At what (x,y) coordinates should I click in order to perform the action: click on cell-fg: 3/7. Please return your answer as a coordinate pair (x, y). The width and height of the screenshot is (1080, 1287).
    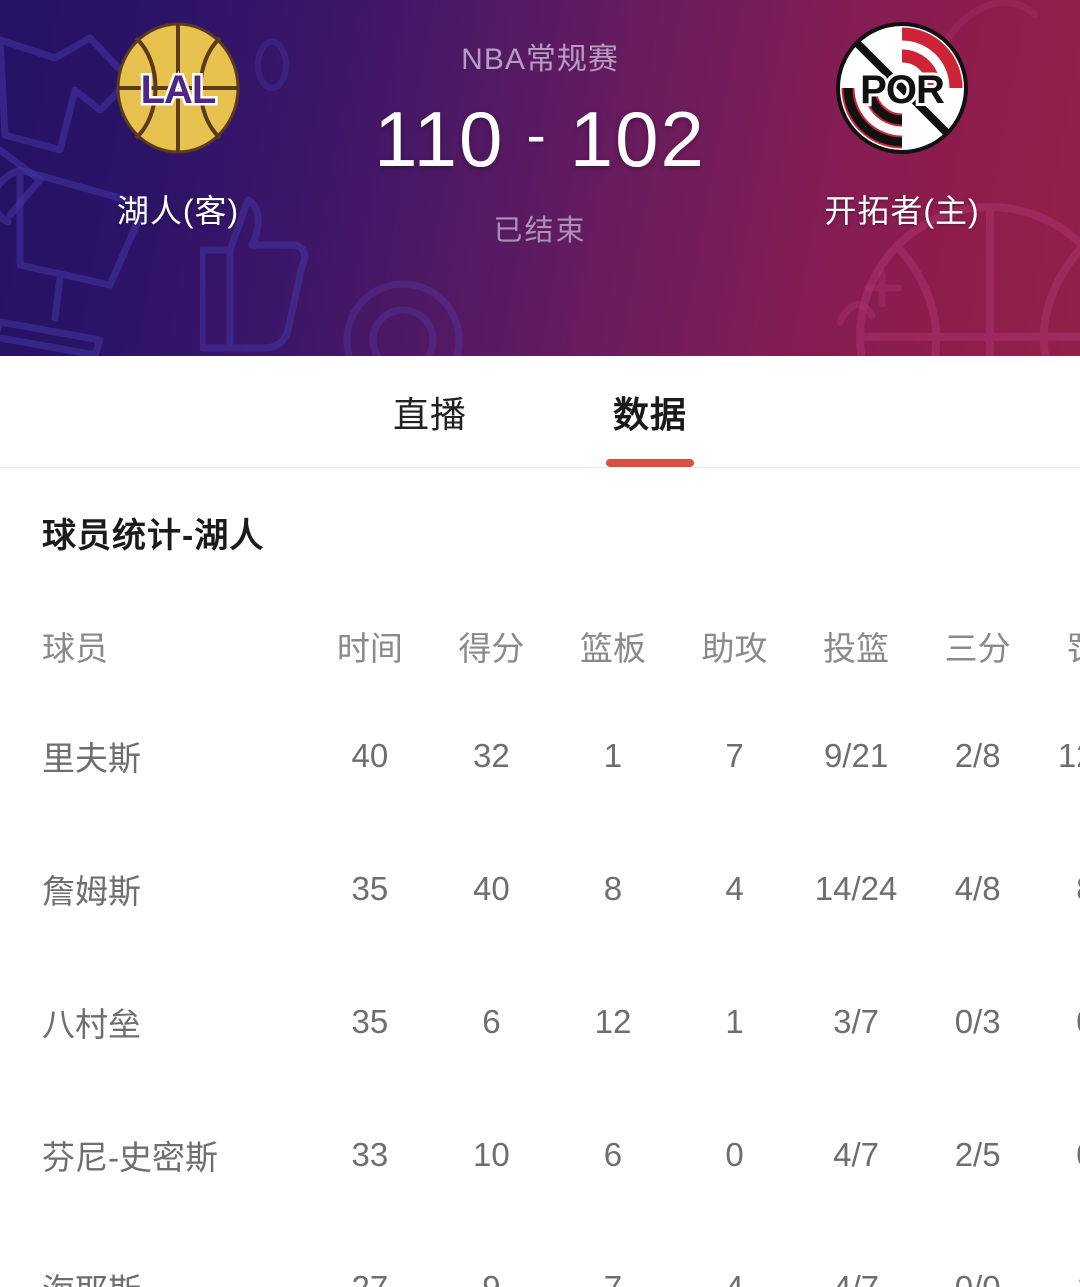
    Looking at the image, I should click on (856, 1021).